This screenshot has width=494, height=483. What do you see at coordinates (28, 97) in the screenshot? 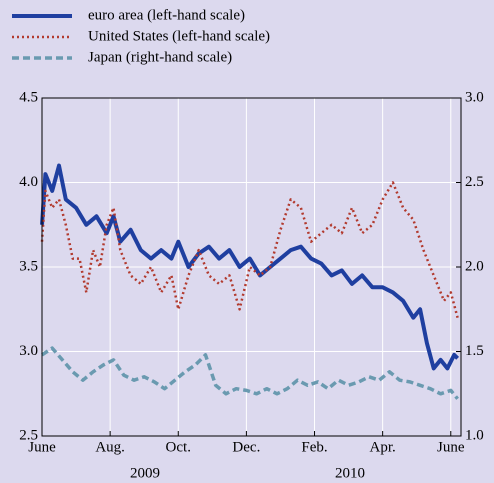
I see `y-tick-label: 4.5` at bounding box center [28, 97].